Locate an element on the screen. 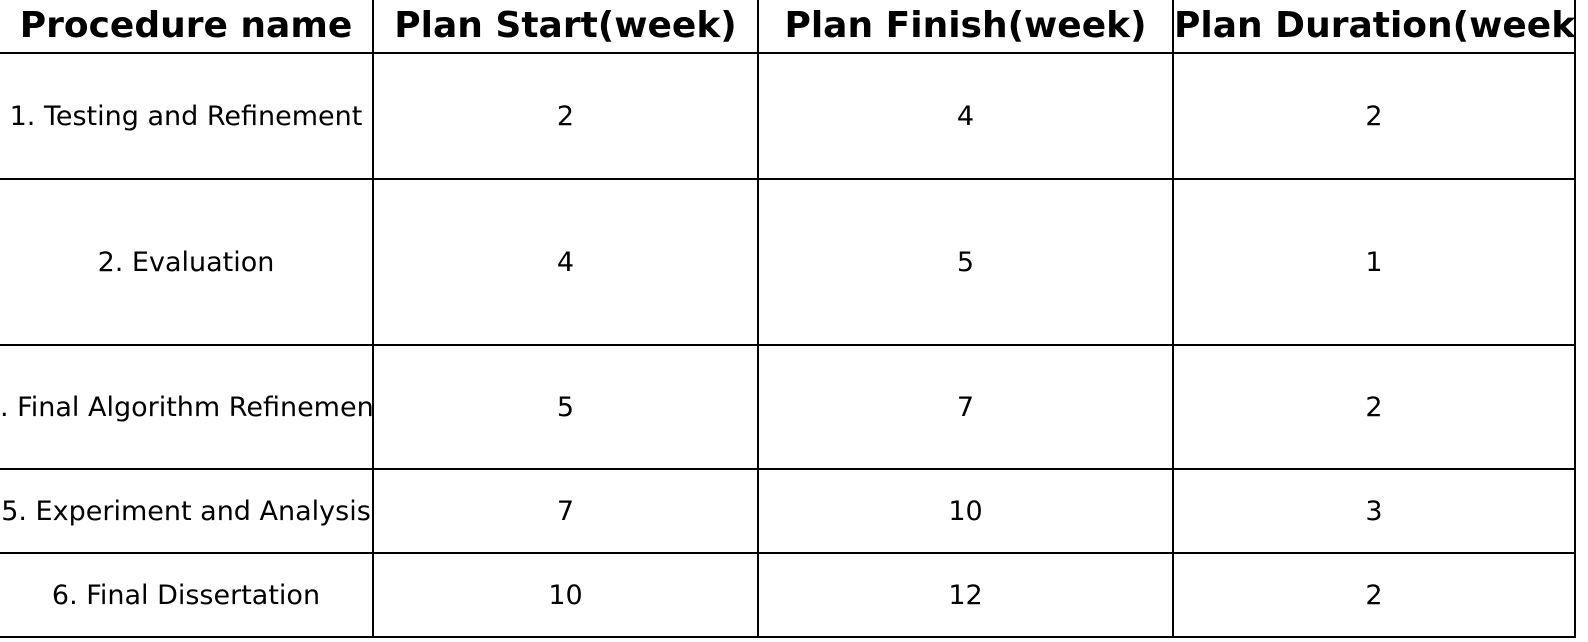 This screenshot has height=642, width=1588. header-plan-duration: Plan Duration(week) is located at coordinates (1374, 27).